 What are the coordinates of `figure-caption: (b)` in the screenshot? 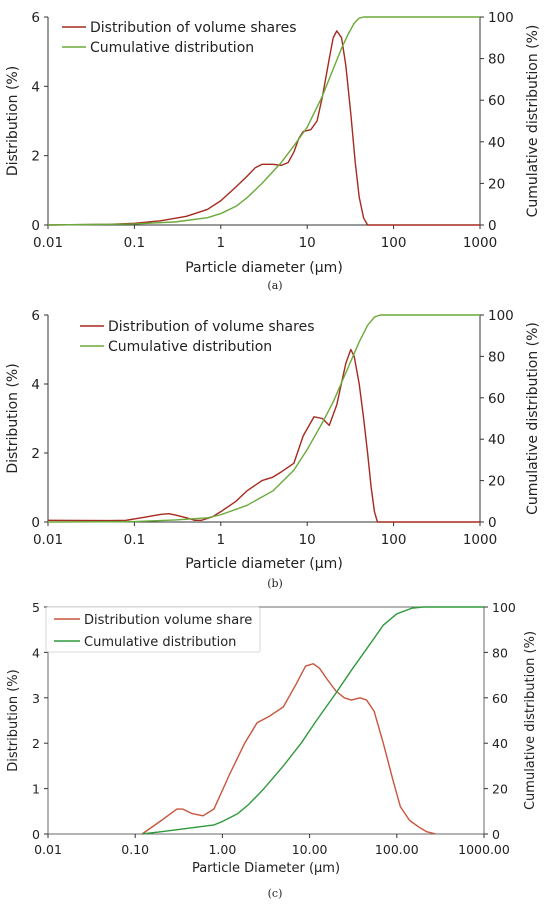 It's located at (275, 583).